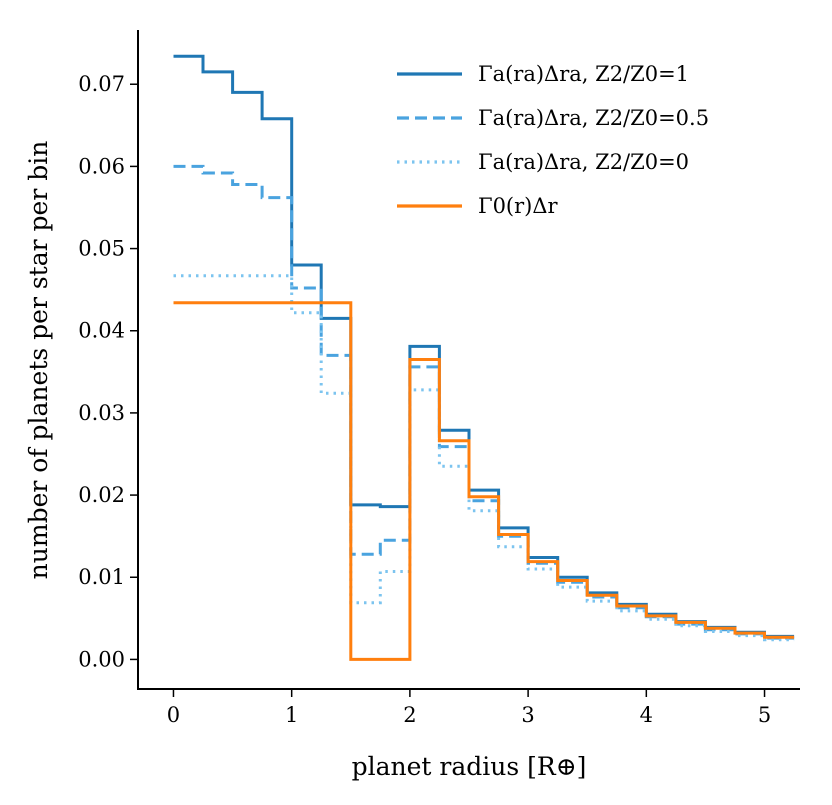 Image resolution: width=832 pixels, height=805 pixels. I want to click on legend-label-0: Γa(ra)Δra, Z2/Z0=1, so click(583, 74).